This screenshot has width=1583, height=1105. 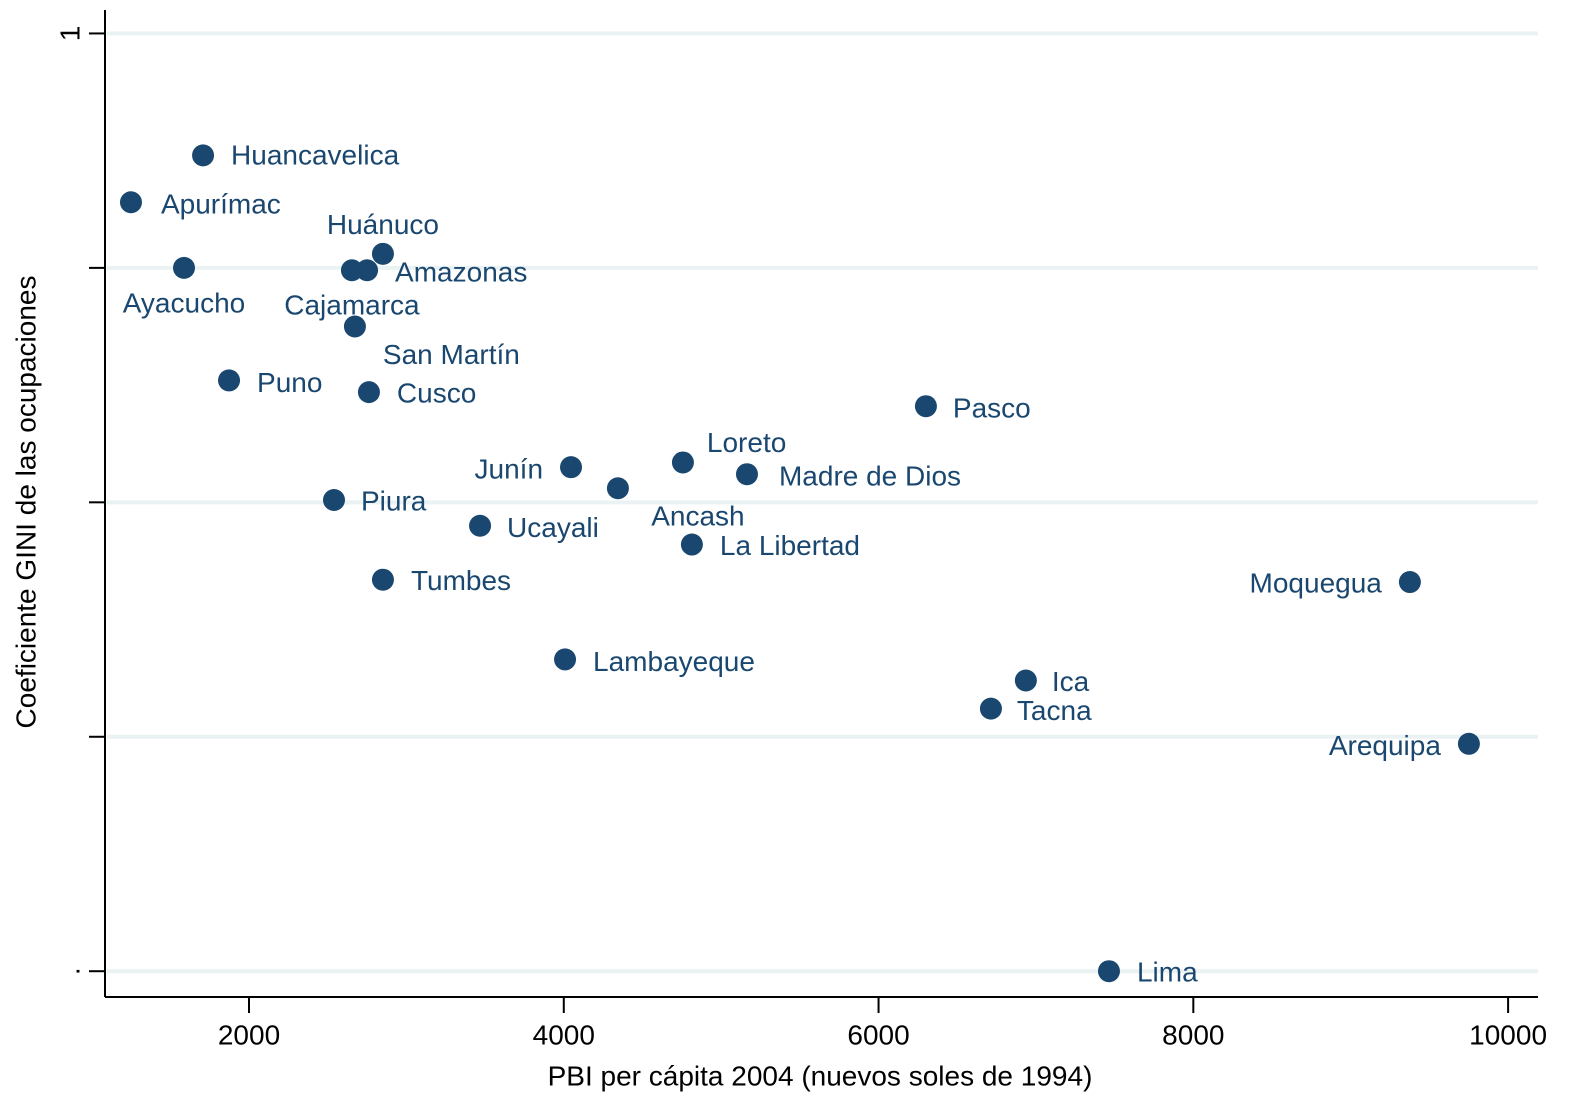 What do you see at coordinates (69, 34) in the screenshot?
I see `y-tick-label: 1` at bounding box center [69, 34].